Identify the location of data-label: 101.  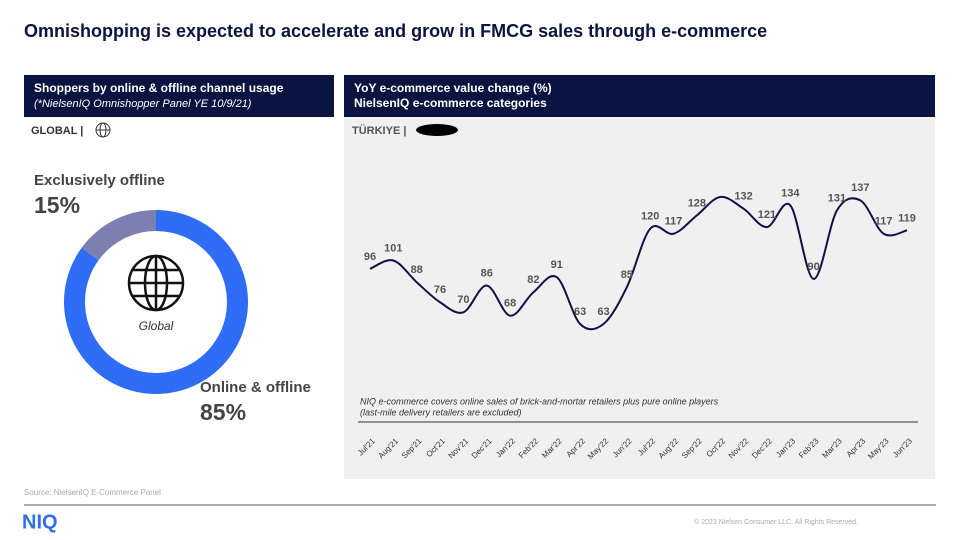
(393, 248).